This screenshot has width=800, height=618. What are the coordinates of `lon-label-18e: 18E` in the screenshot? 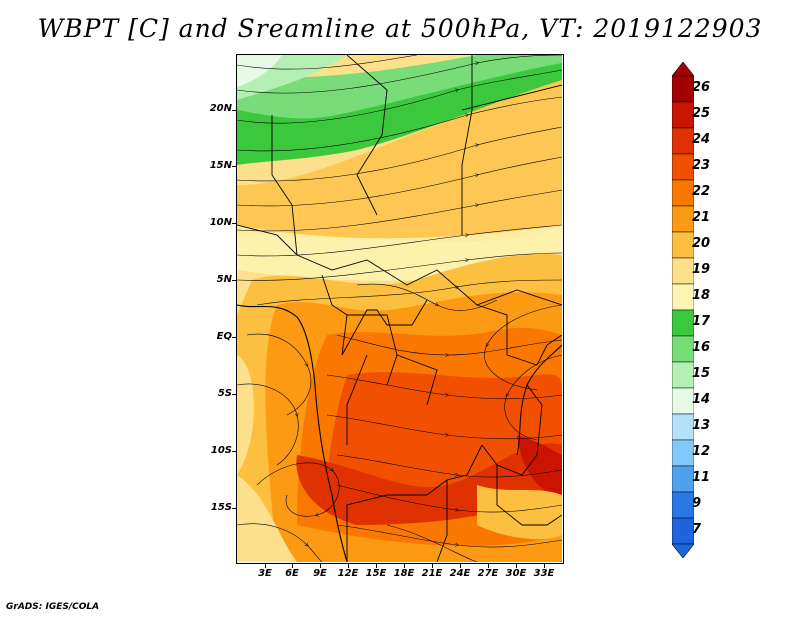 It's located at (404, 573).